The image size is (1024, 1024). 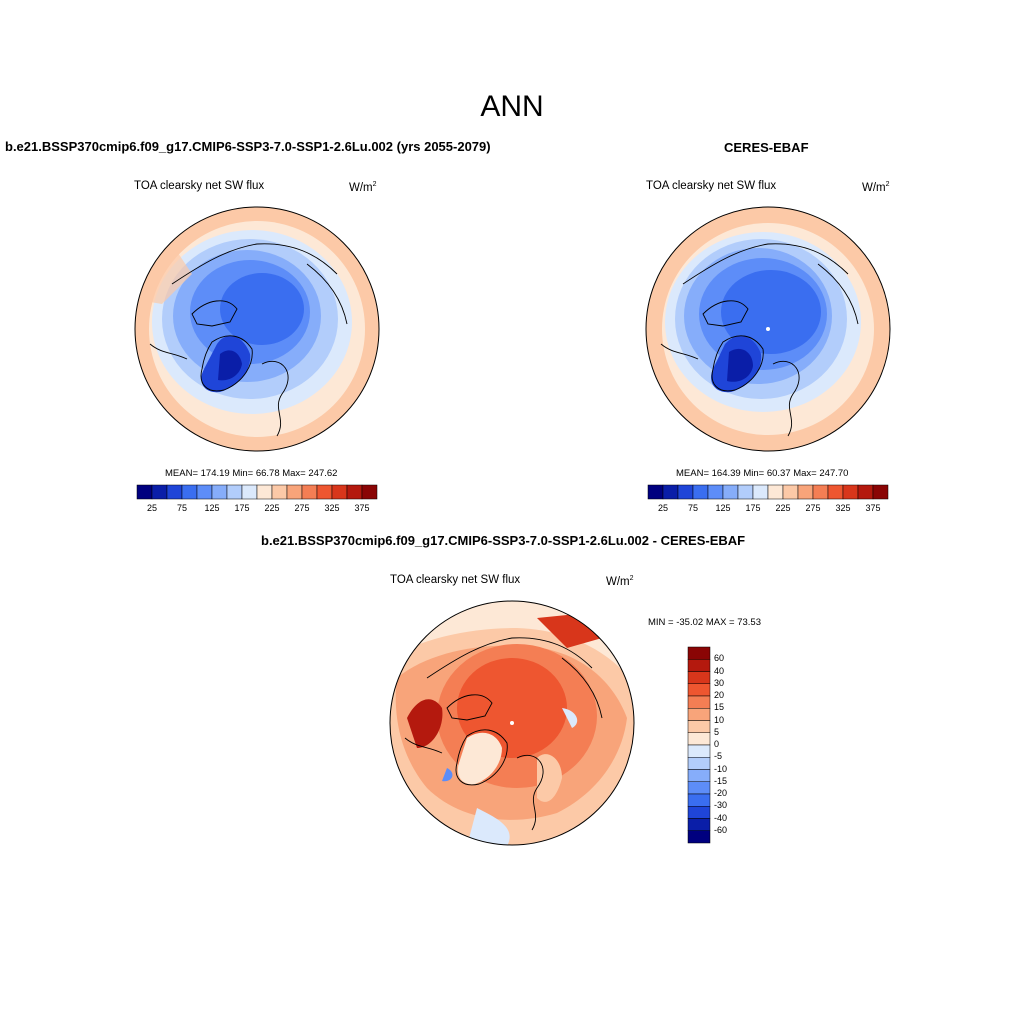 What do you see at coordinates (717, 731) in the screenshot?
I see `colorbar-tick-label: 5` at bounding box center [717, 731].